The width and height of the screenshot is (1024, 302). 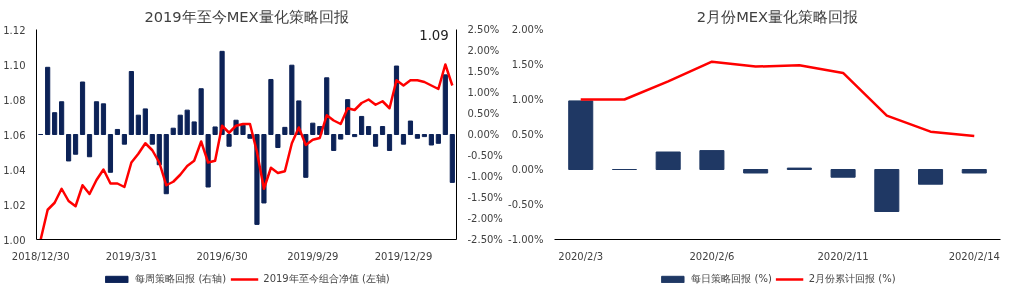 What do you see at coordinates (483, 113) in the screenshot?
I see `y2-tick-label: 0.50%` at bounding box center [483, 113].